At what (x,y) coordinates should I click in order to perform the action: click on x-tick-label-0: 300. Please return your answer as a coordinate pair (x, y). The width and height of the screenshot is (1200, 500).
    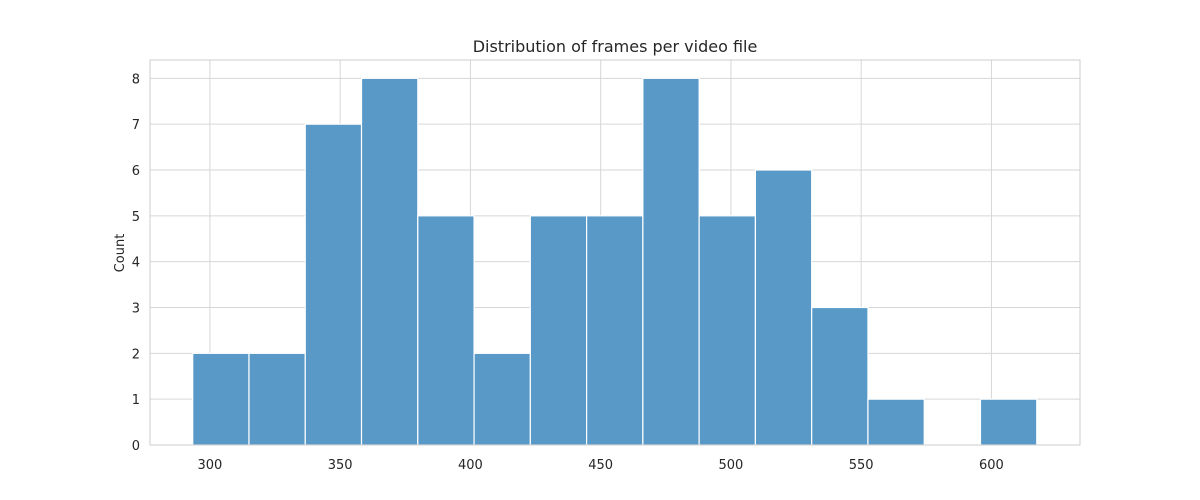
    Looking at the image, I should click on (210, 465).